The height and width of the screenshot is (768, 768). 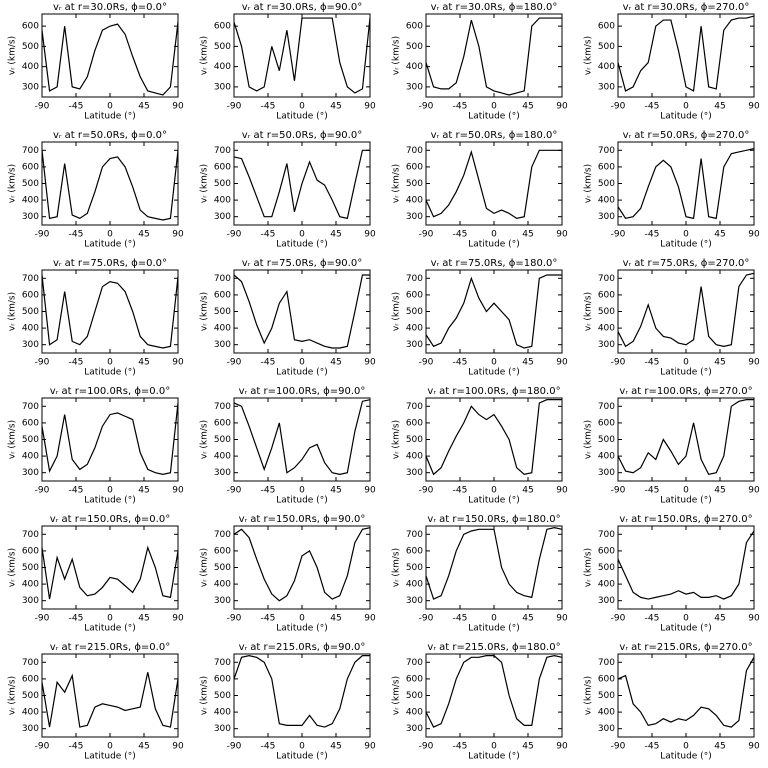 I want to click on panel-title: vᵣ at r=75.0Rs, ϕ=270.0°, so click(x=686, y=263).